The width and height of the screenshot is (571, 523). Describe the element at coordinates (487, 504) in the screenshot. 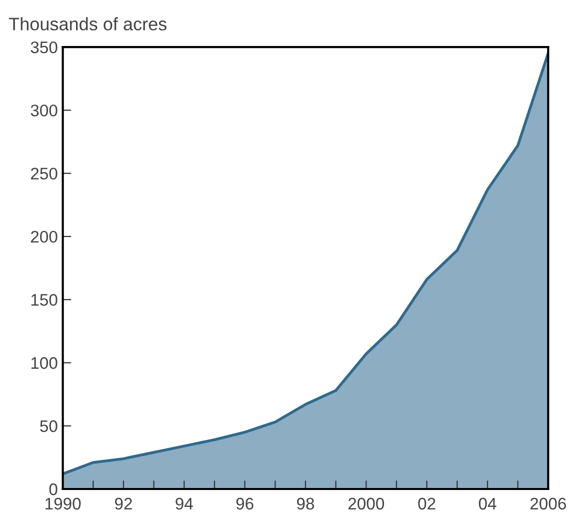

I see `x-tick-label: 04` at that location.